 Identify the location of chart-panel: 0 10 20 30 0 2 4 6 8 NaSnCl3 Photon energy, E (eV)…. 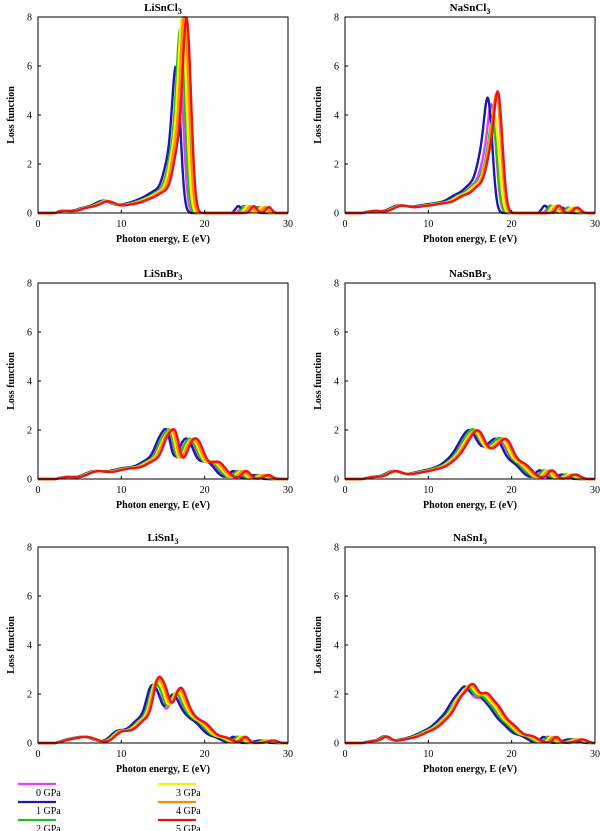
(456, 123).